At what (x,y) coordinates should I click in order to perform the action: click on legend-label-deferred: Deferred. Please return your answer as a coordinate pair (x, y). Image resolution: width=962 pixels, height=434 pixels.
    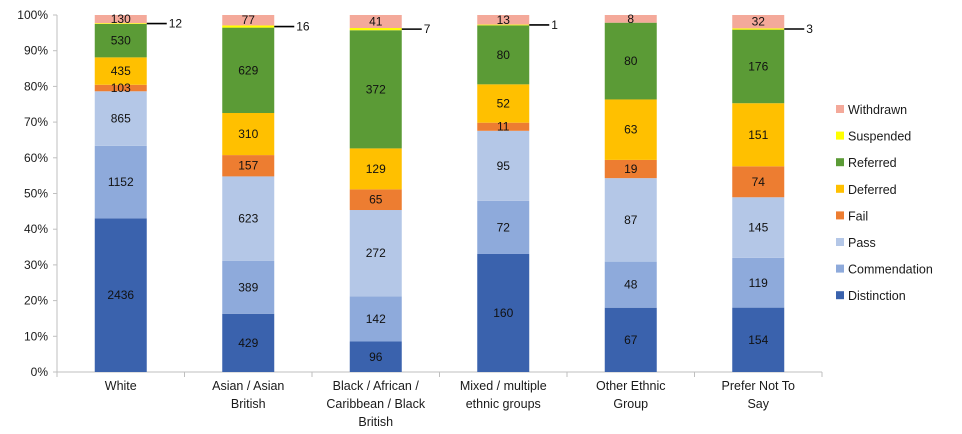
    Looking at the image, I should click on (872, 190).